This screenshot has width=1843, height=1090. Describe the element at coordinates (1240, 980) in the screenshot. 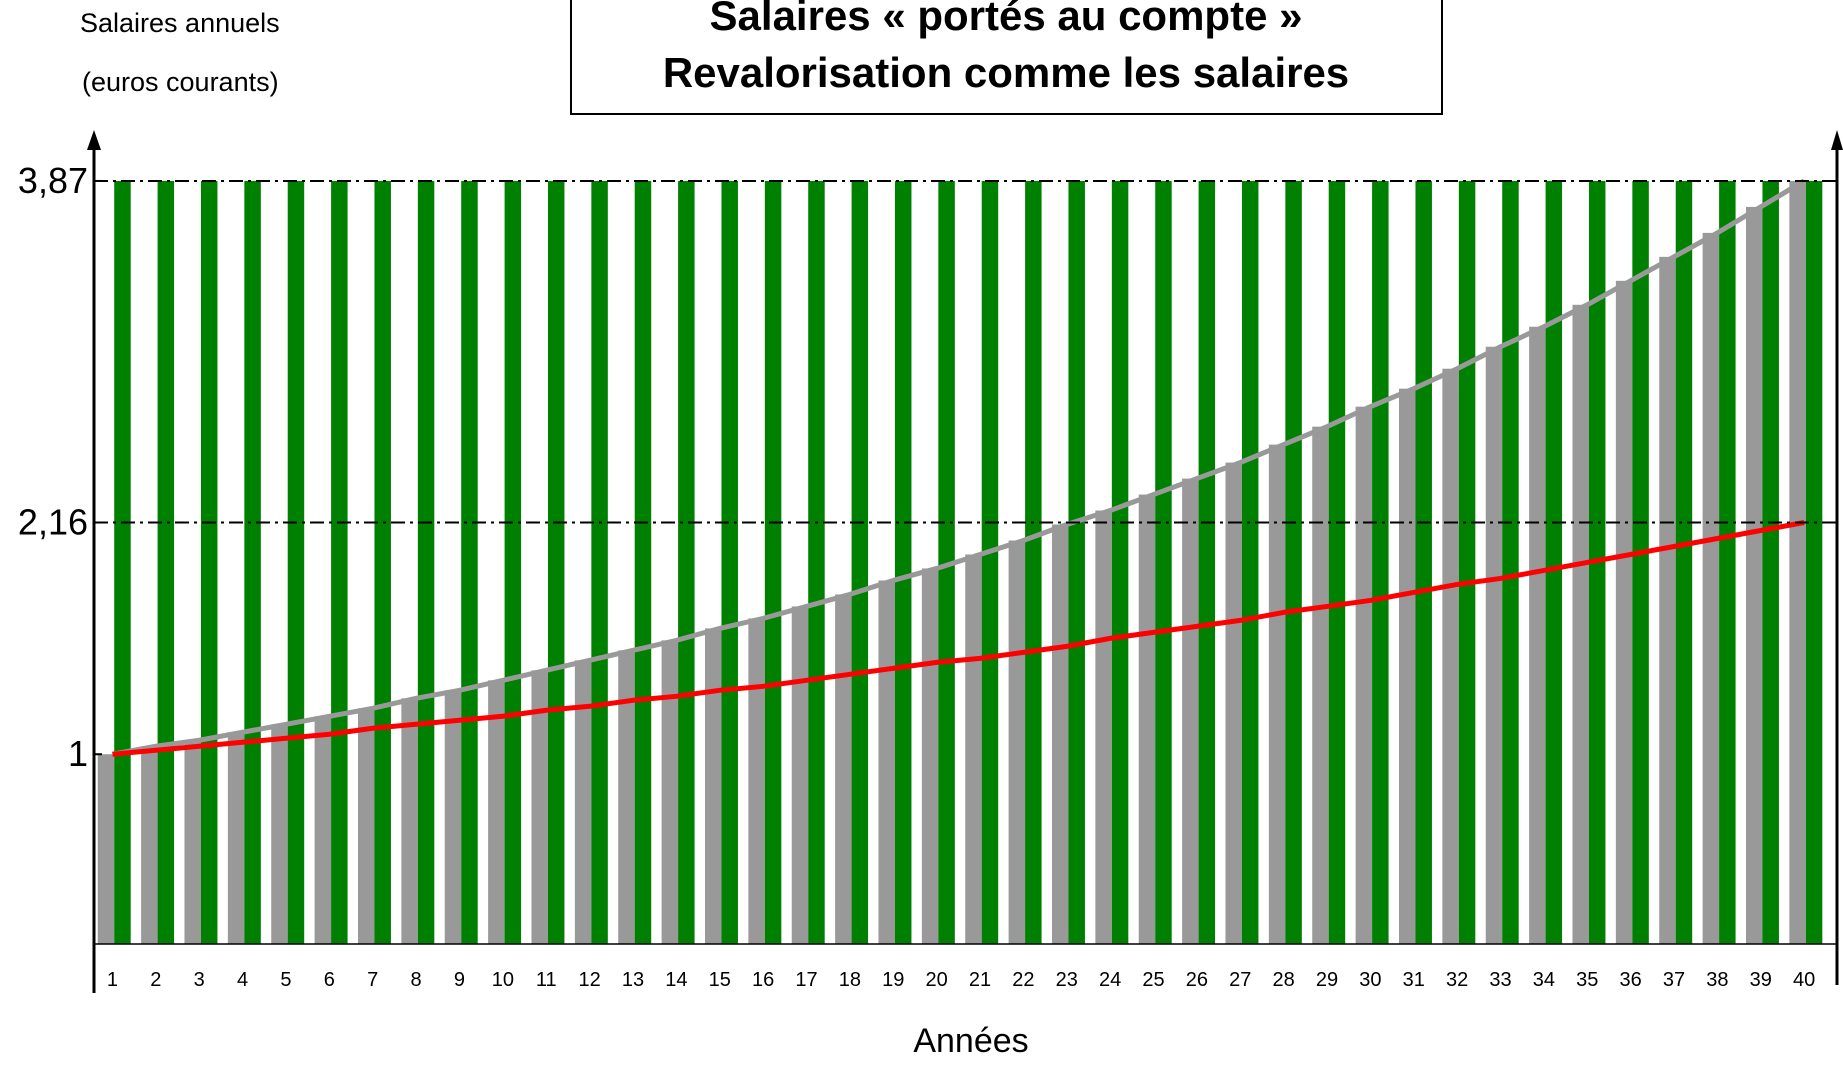

I see `x-tick-label: 27` at that location.